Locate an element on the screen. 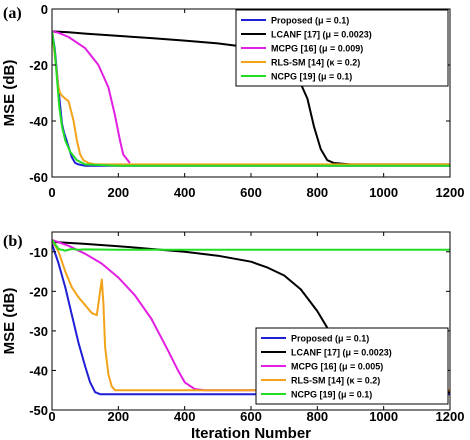  x-axis-label: Iteration Number is located at coordinates (251, 432).